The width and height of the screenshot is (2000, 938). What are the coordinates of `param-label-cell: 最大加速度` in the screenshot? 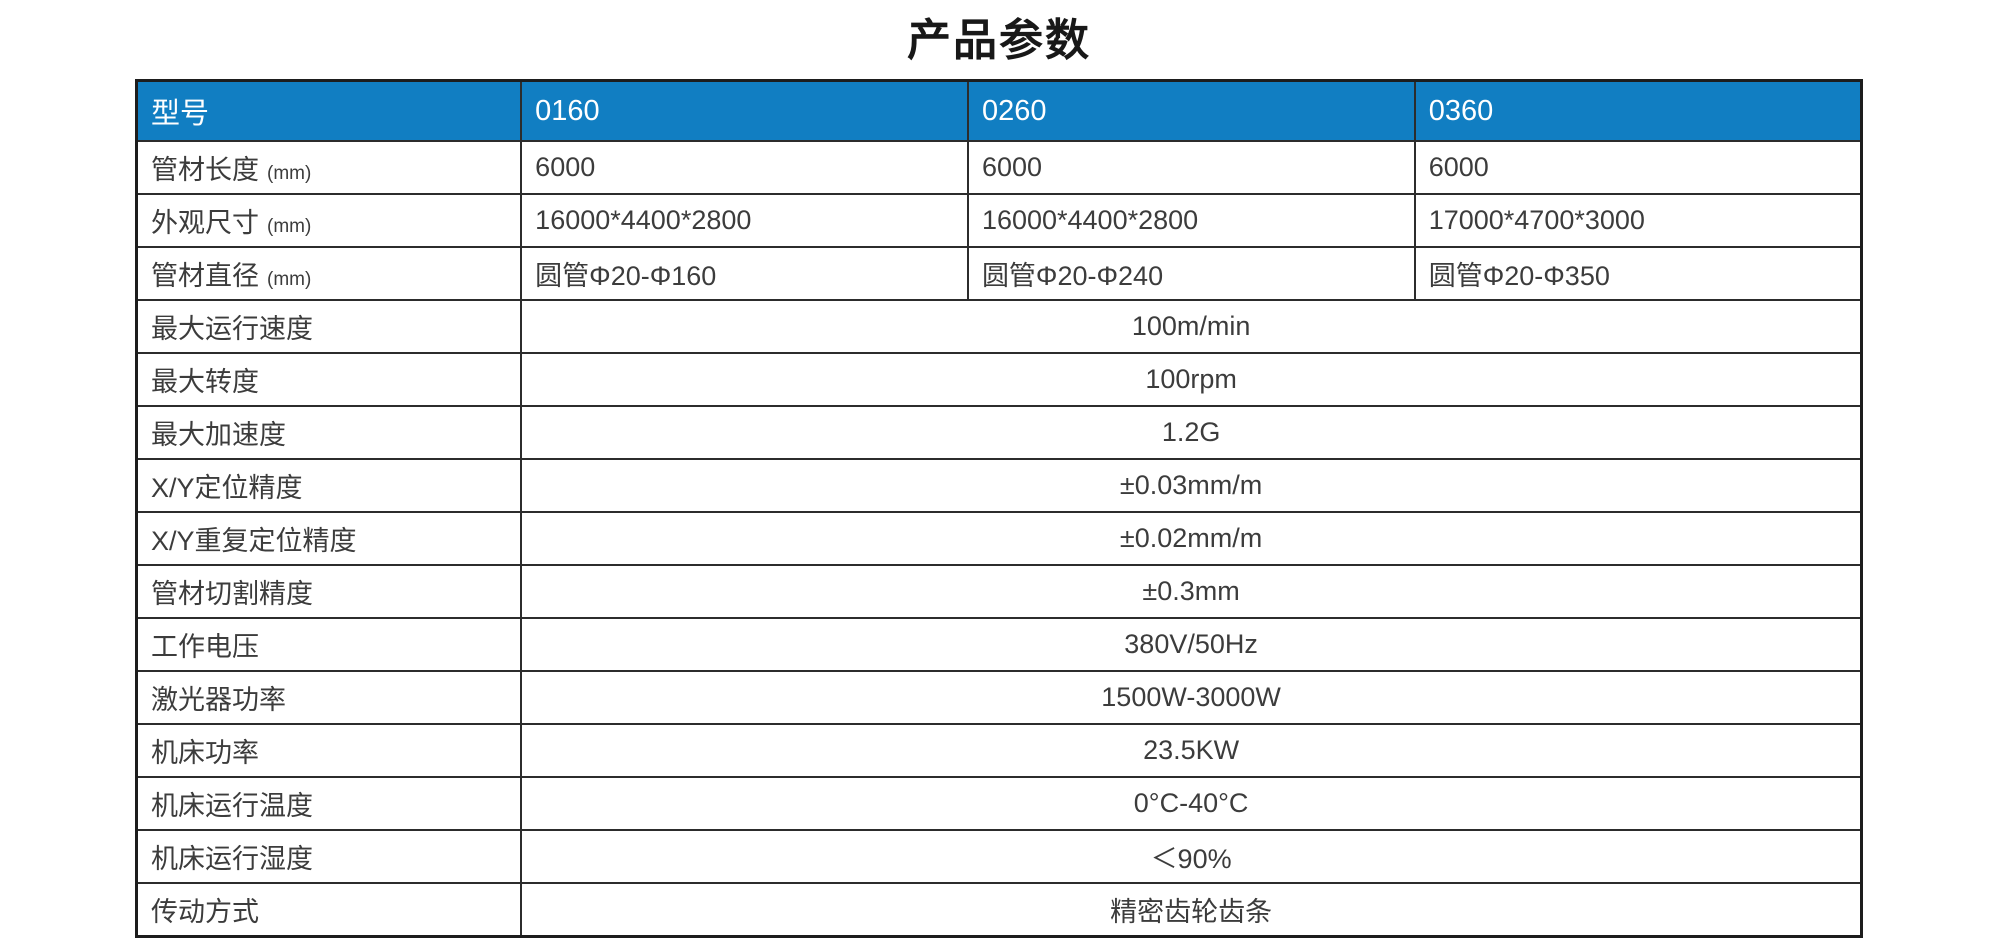 It's located at (329, 432).